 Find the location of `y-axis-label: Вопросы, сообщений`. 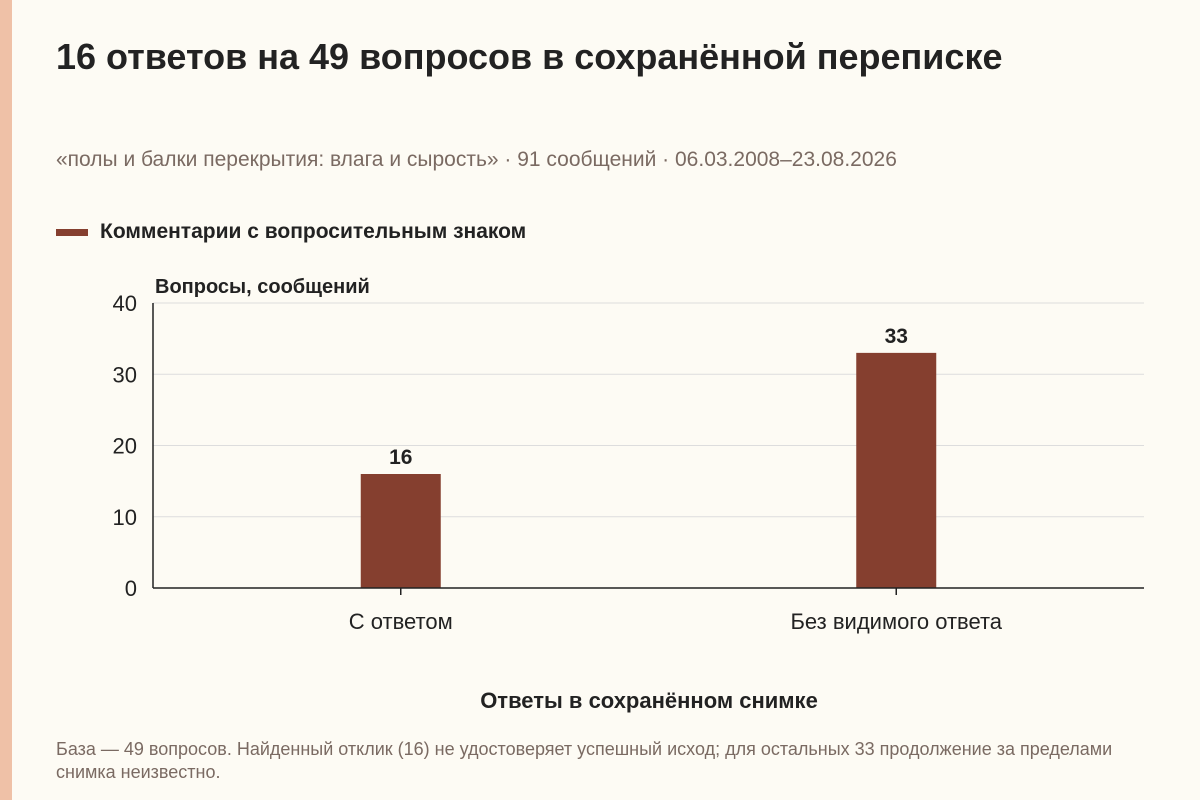

y-axis-label: Вопросы, сообщений is located at coordinates (262, 287).